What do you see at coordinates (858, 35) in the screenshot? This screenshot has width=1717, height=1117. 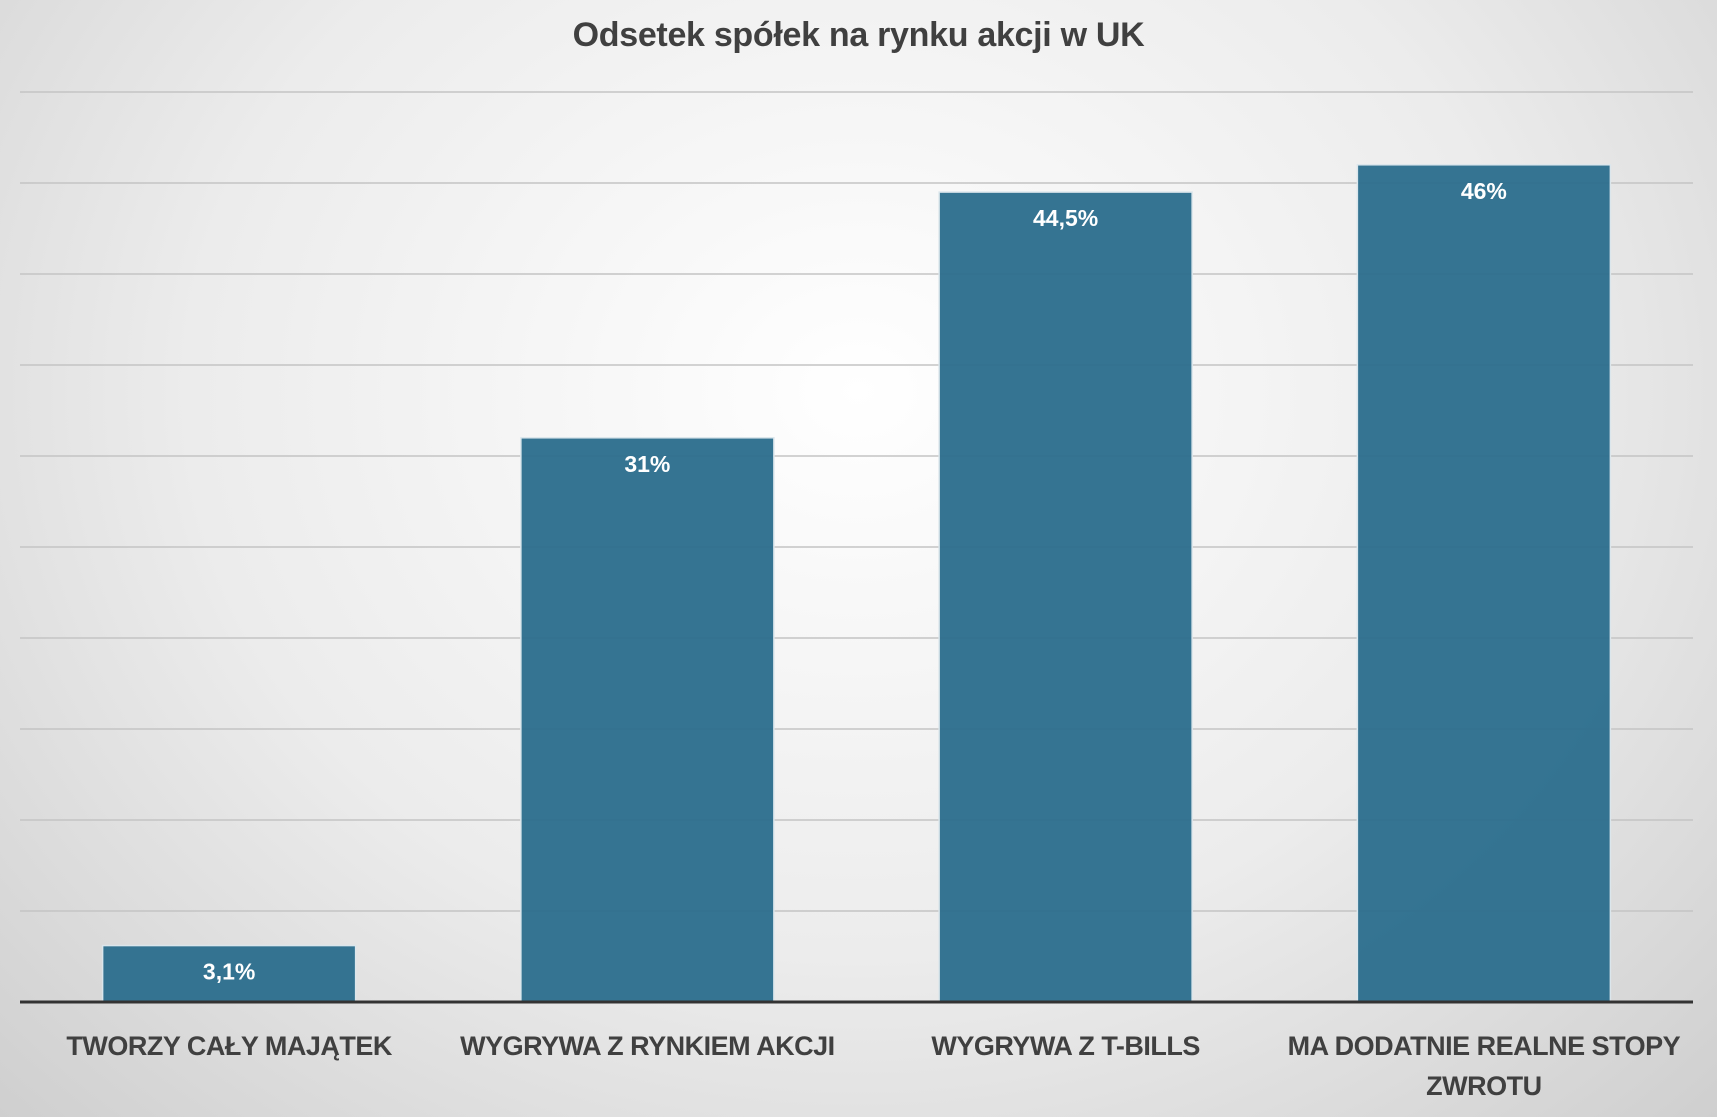 I see `chart-title: Odsetek spółek na rynku akcji w UK` at bounding box center [858, 35].